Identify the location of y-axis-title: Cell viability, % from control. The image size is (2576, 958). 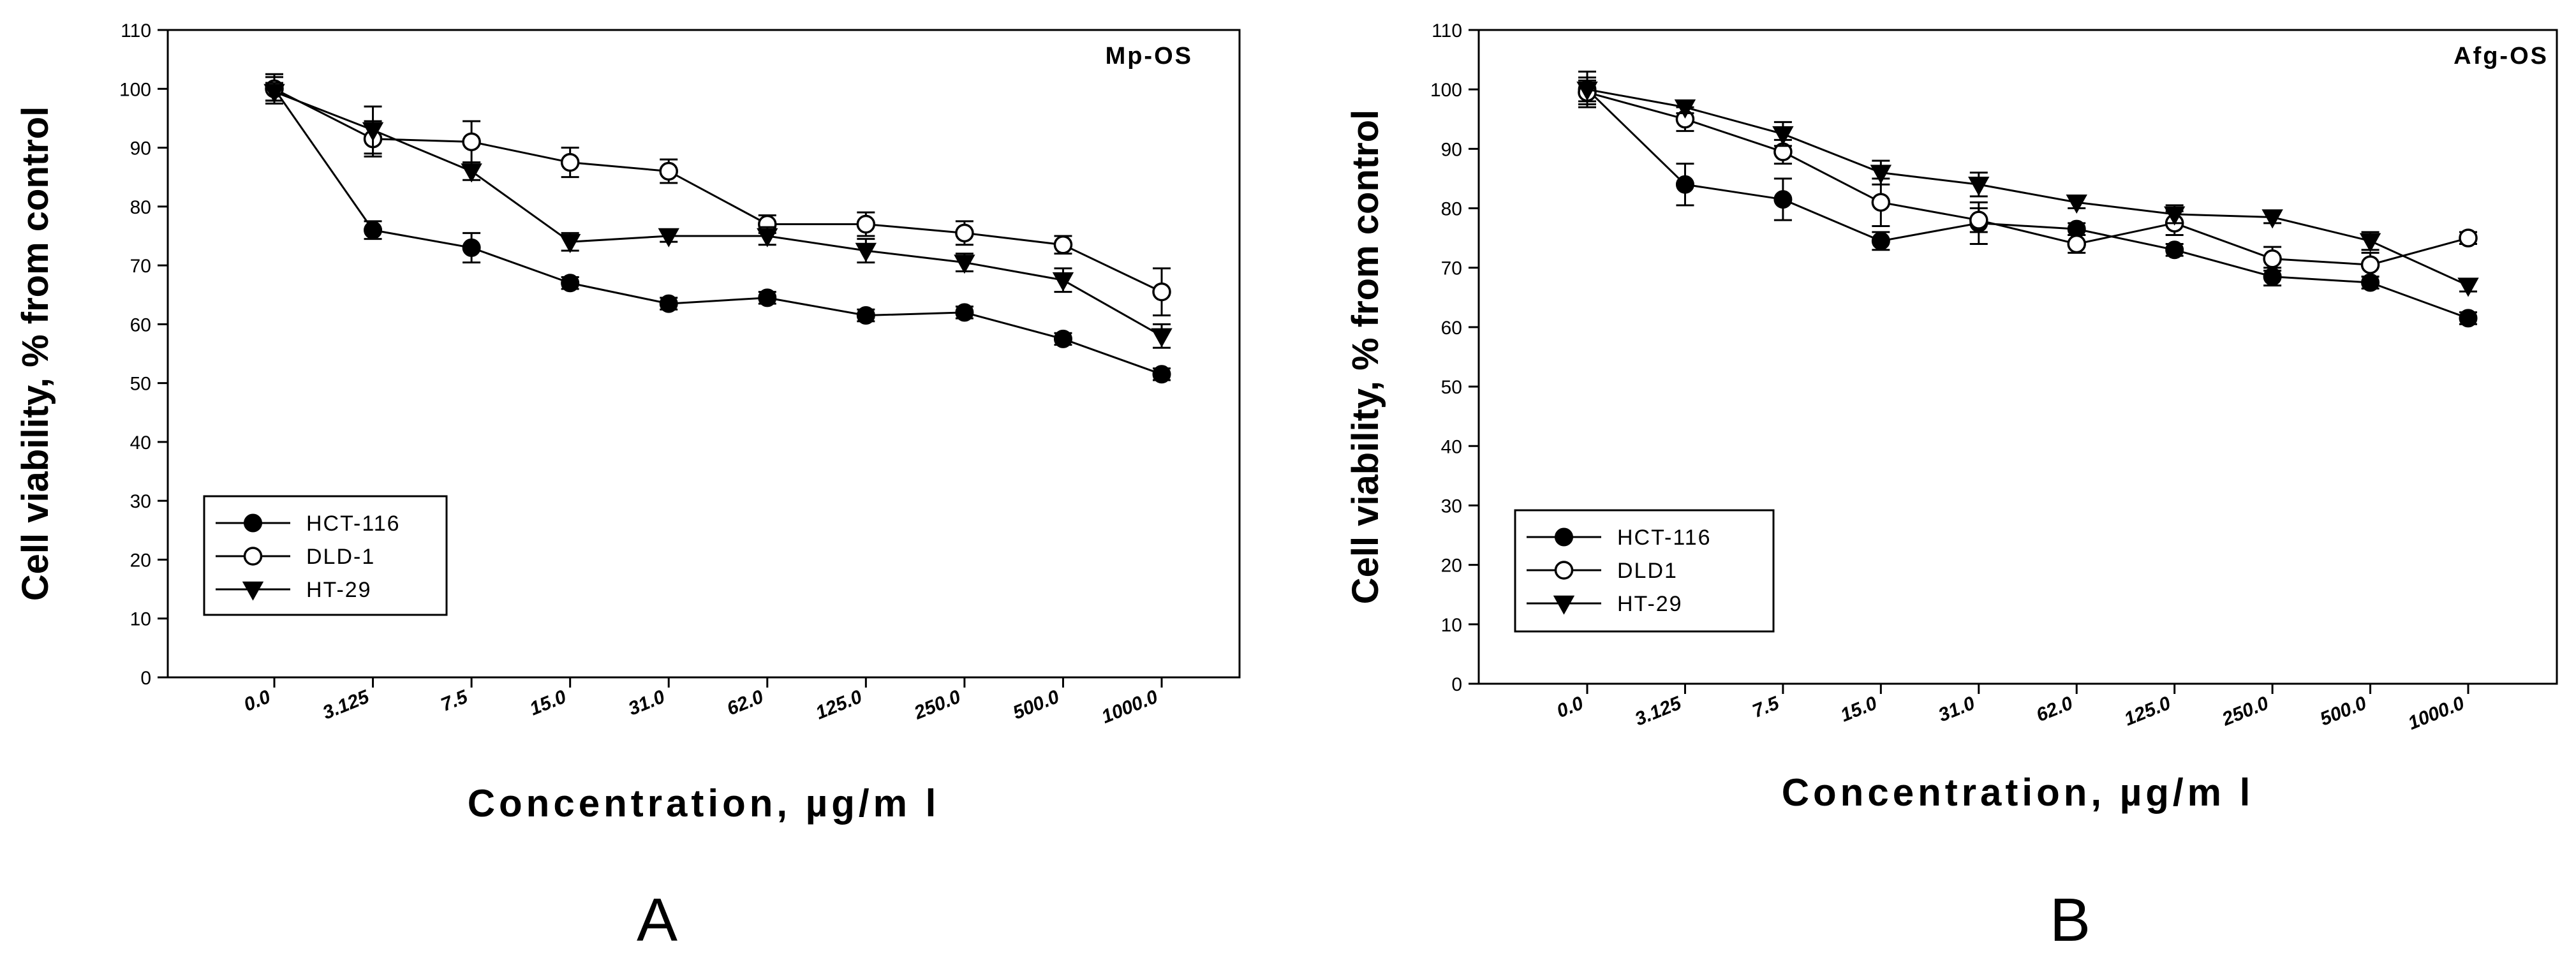
(1365, 357).